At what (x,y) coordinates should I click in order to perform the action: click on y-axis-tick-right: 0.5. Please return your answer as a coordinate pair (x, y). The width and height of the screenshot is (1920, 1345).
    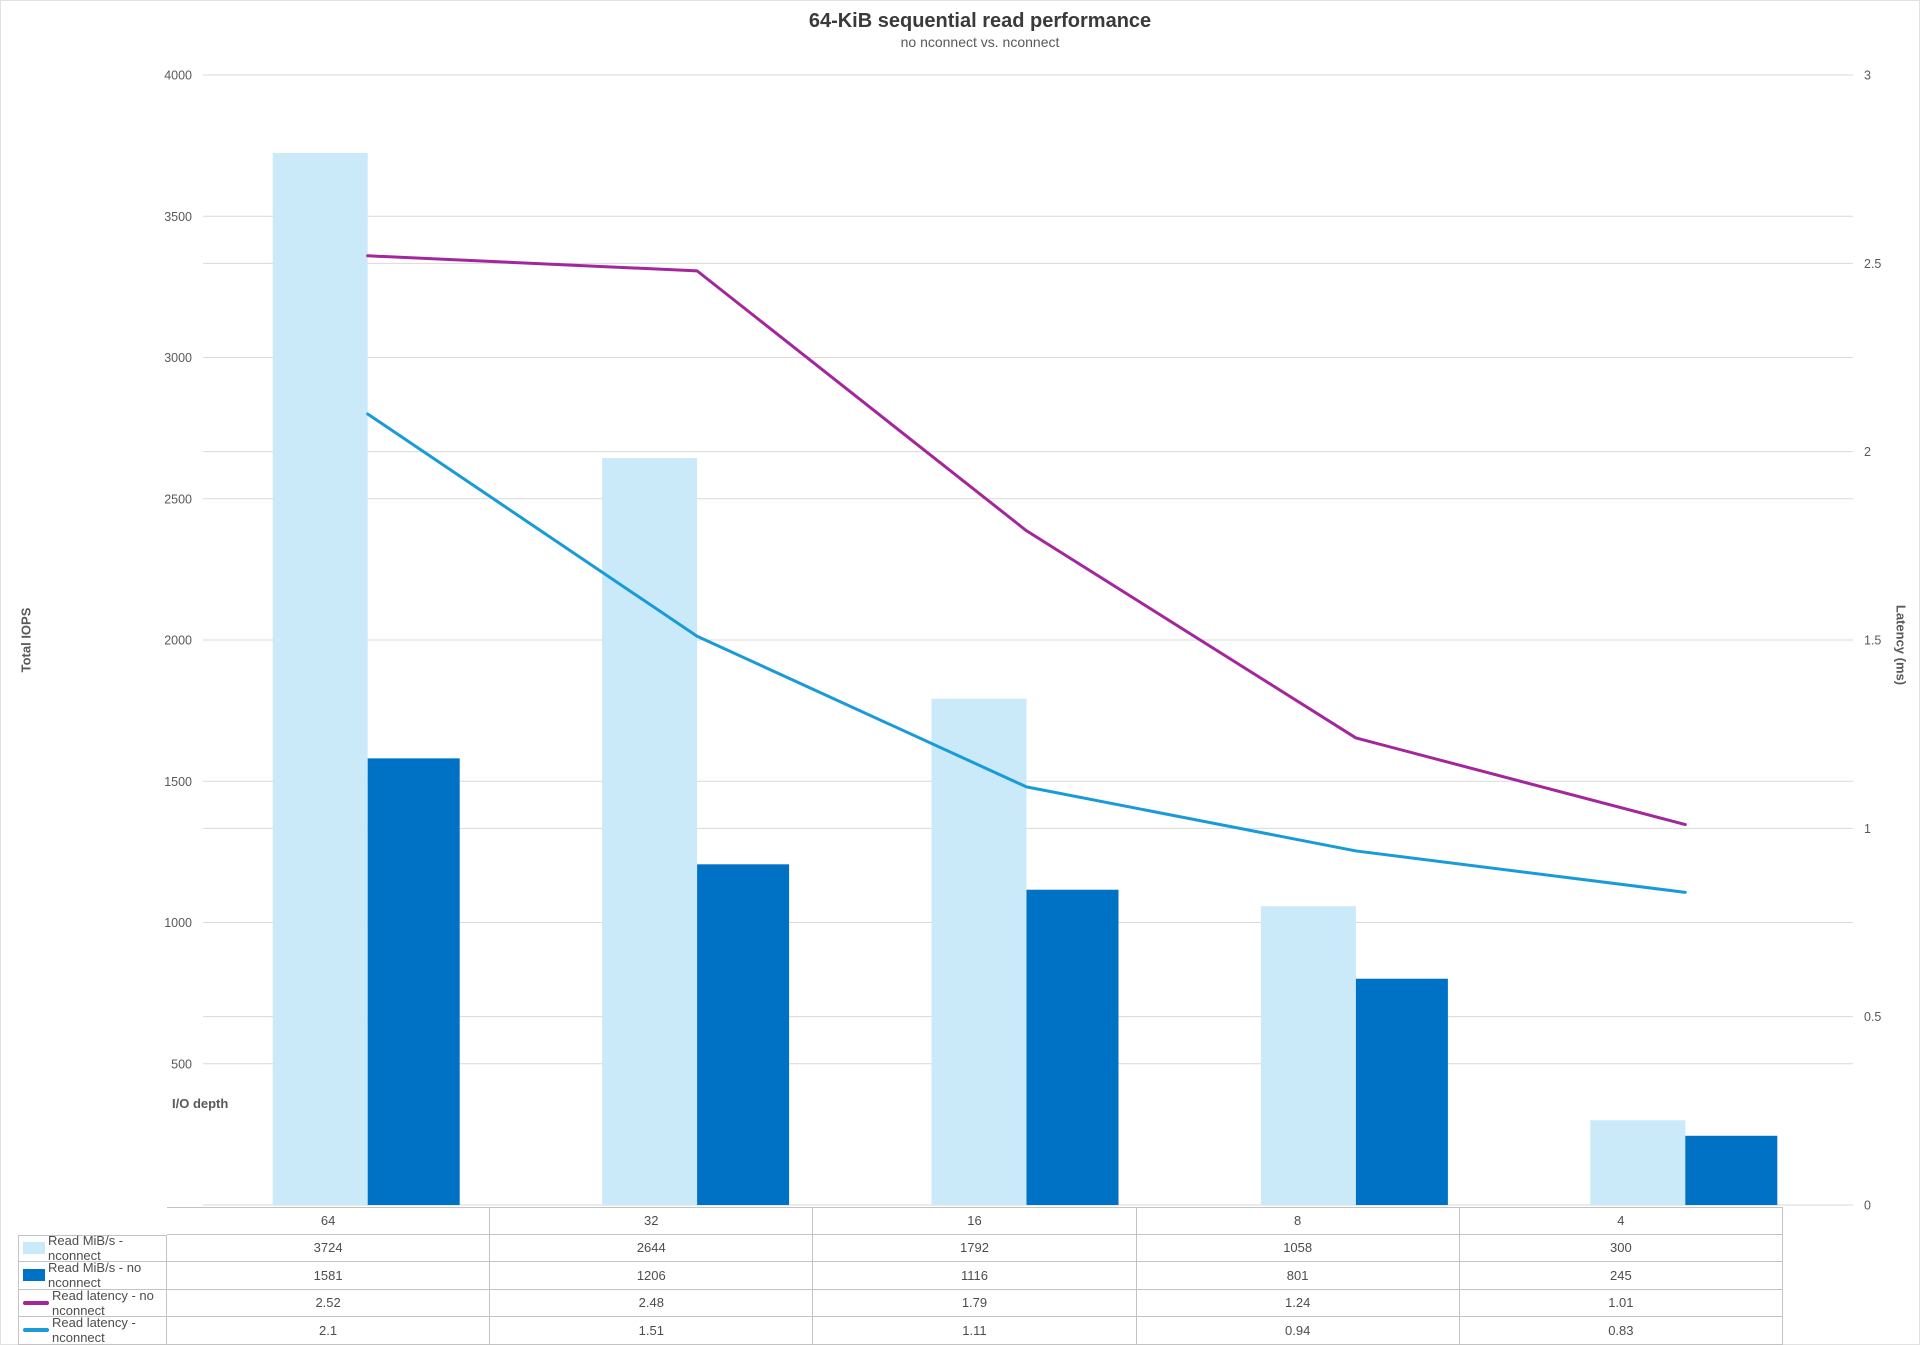
    Looking at the image, I should click on (1872, 1017).